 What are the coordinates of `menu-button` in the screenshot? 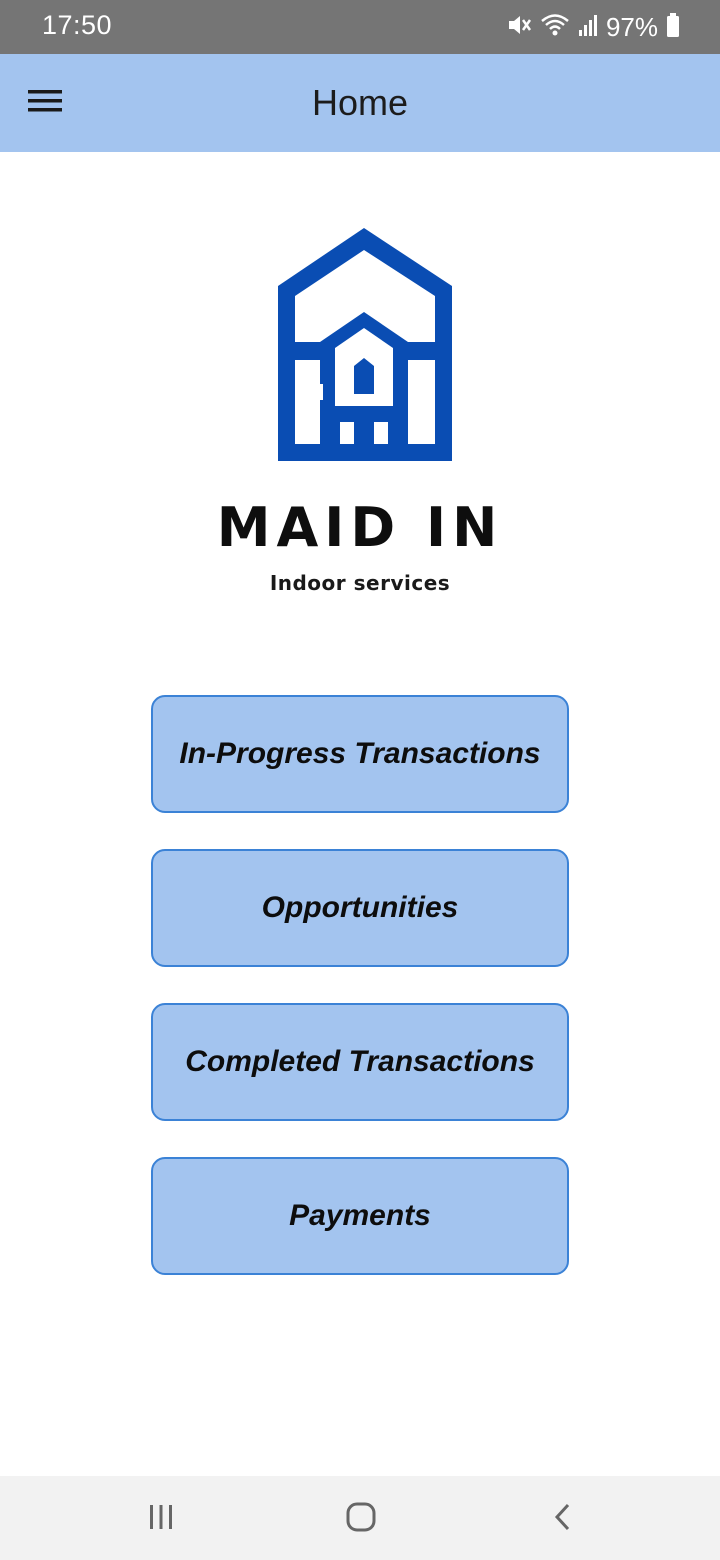 It's located at (45, 103).